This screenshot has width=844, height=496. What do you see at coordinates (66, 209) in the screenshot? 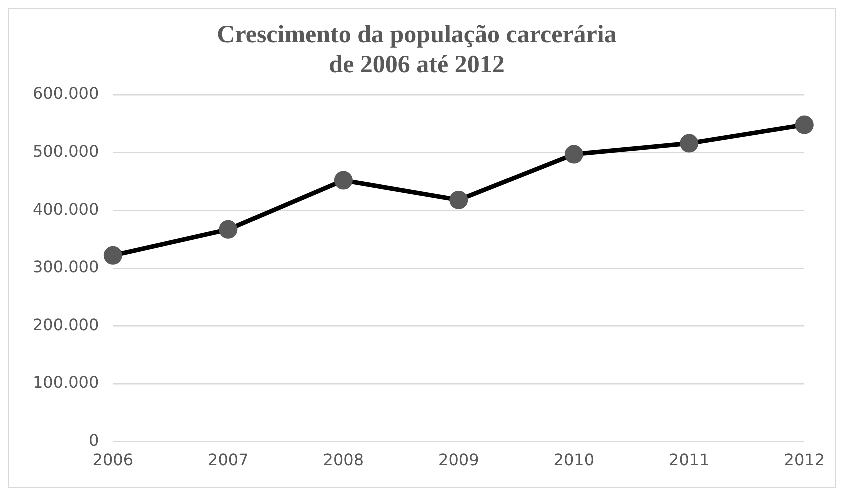
I see `y-tick-label: 400.000` at bounding box center [66, 209].